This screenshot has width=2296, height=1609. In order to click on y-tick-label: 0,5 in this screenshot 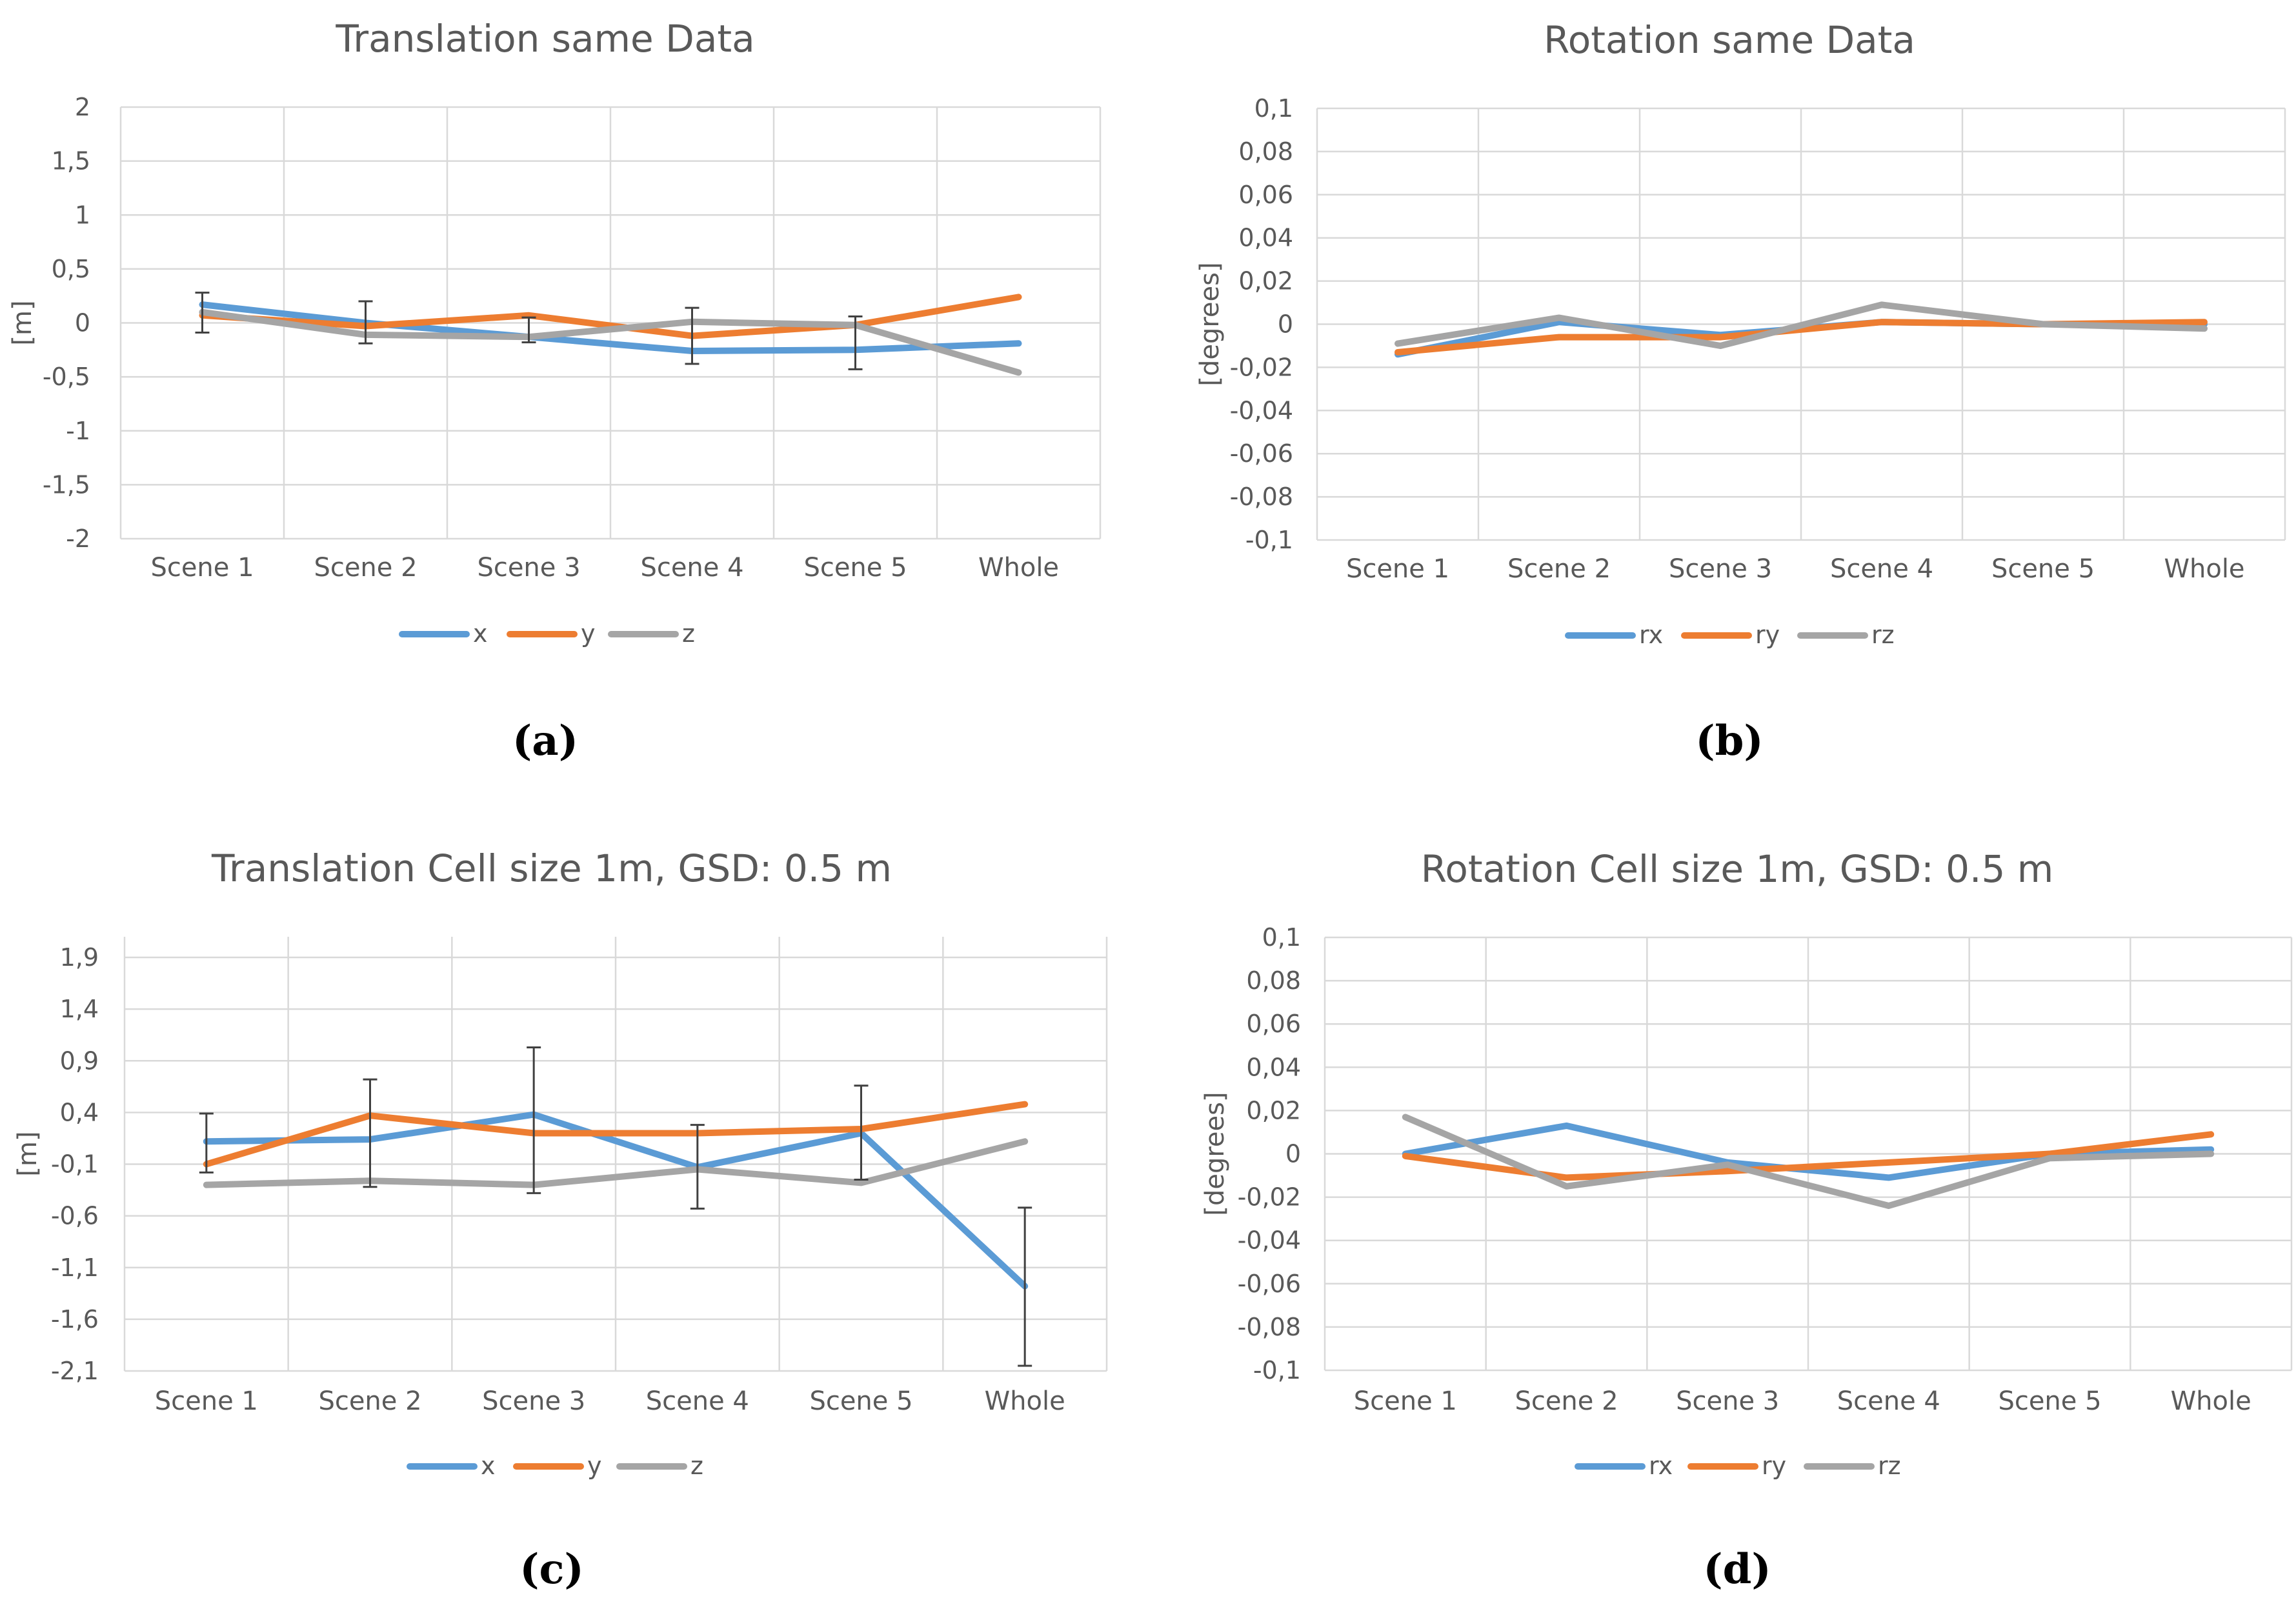, I will do `click(71, 269)`.